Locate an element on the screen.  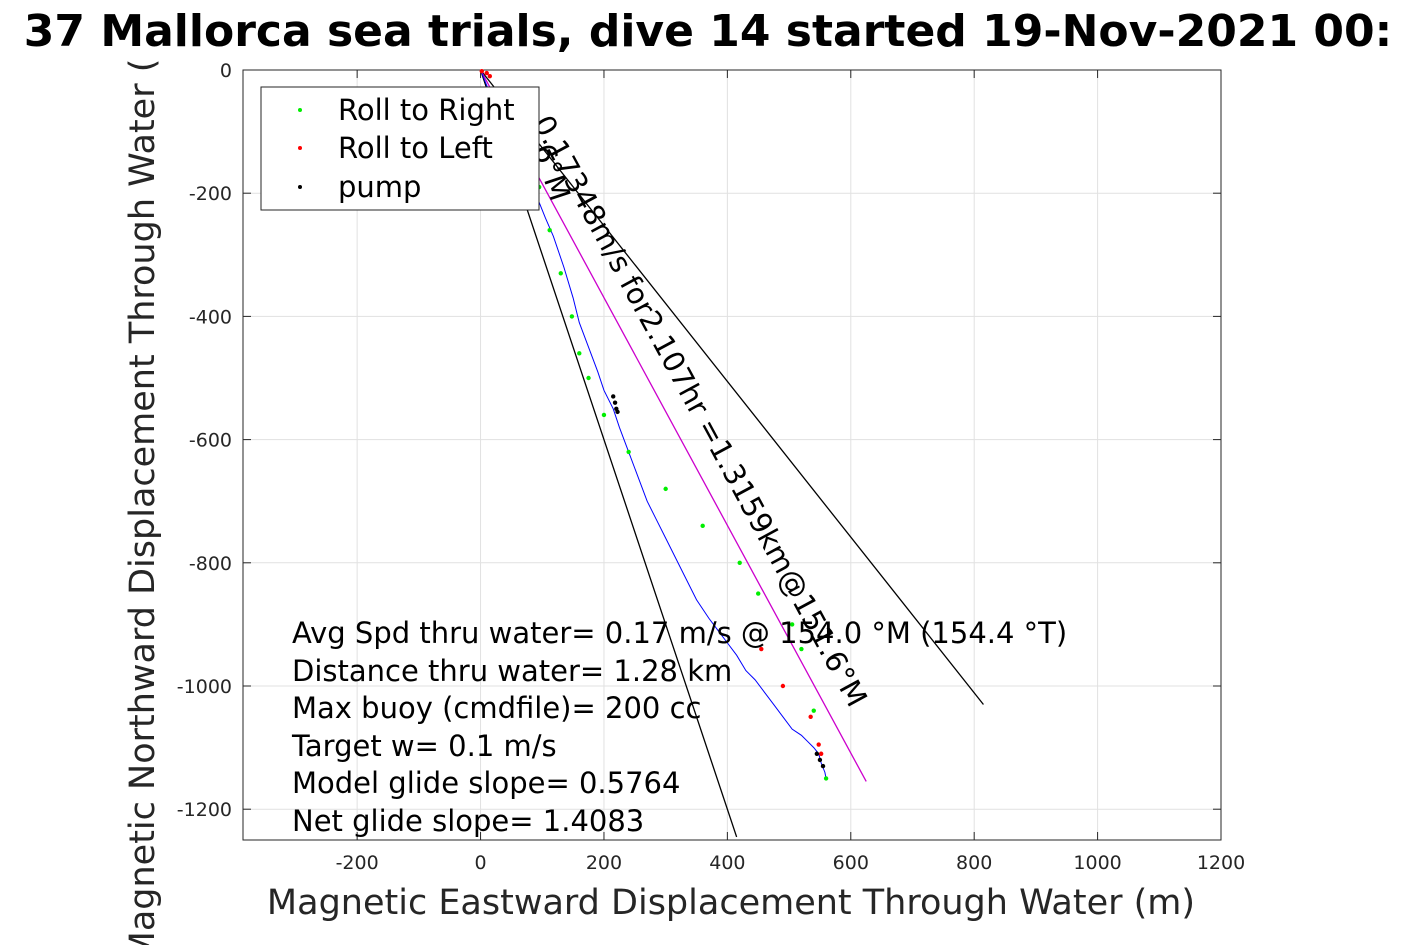
y-tick-label: -1000 is located at coordinates (204, 687).